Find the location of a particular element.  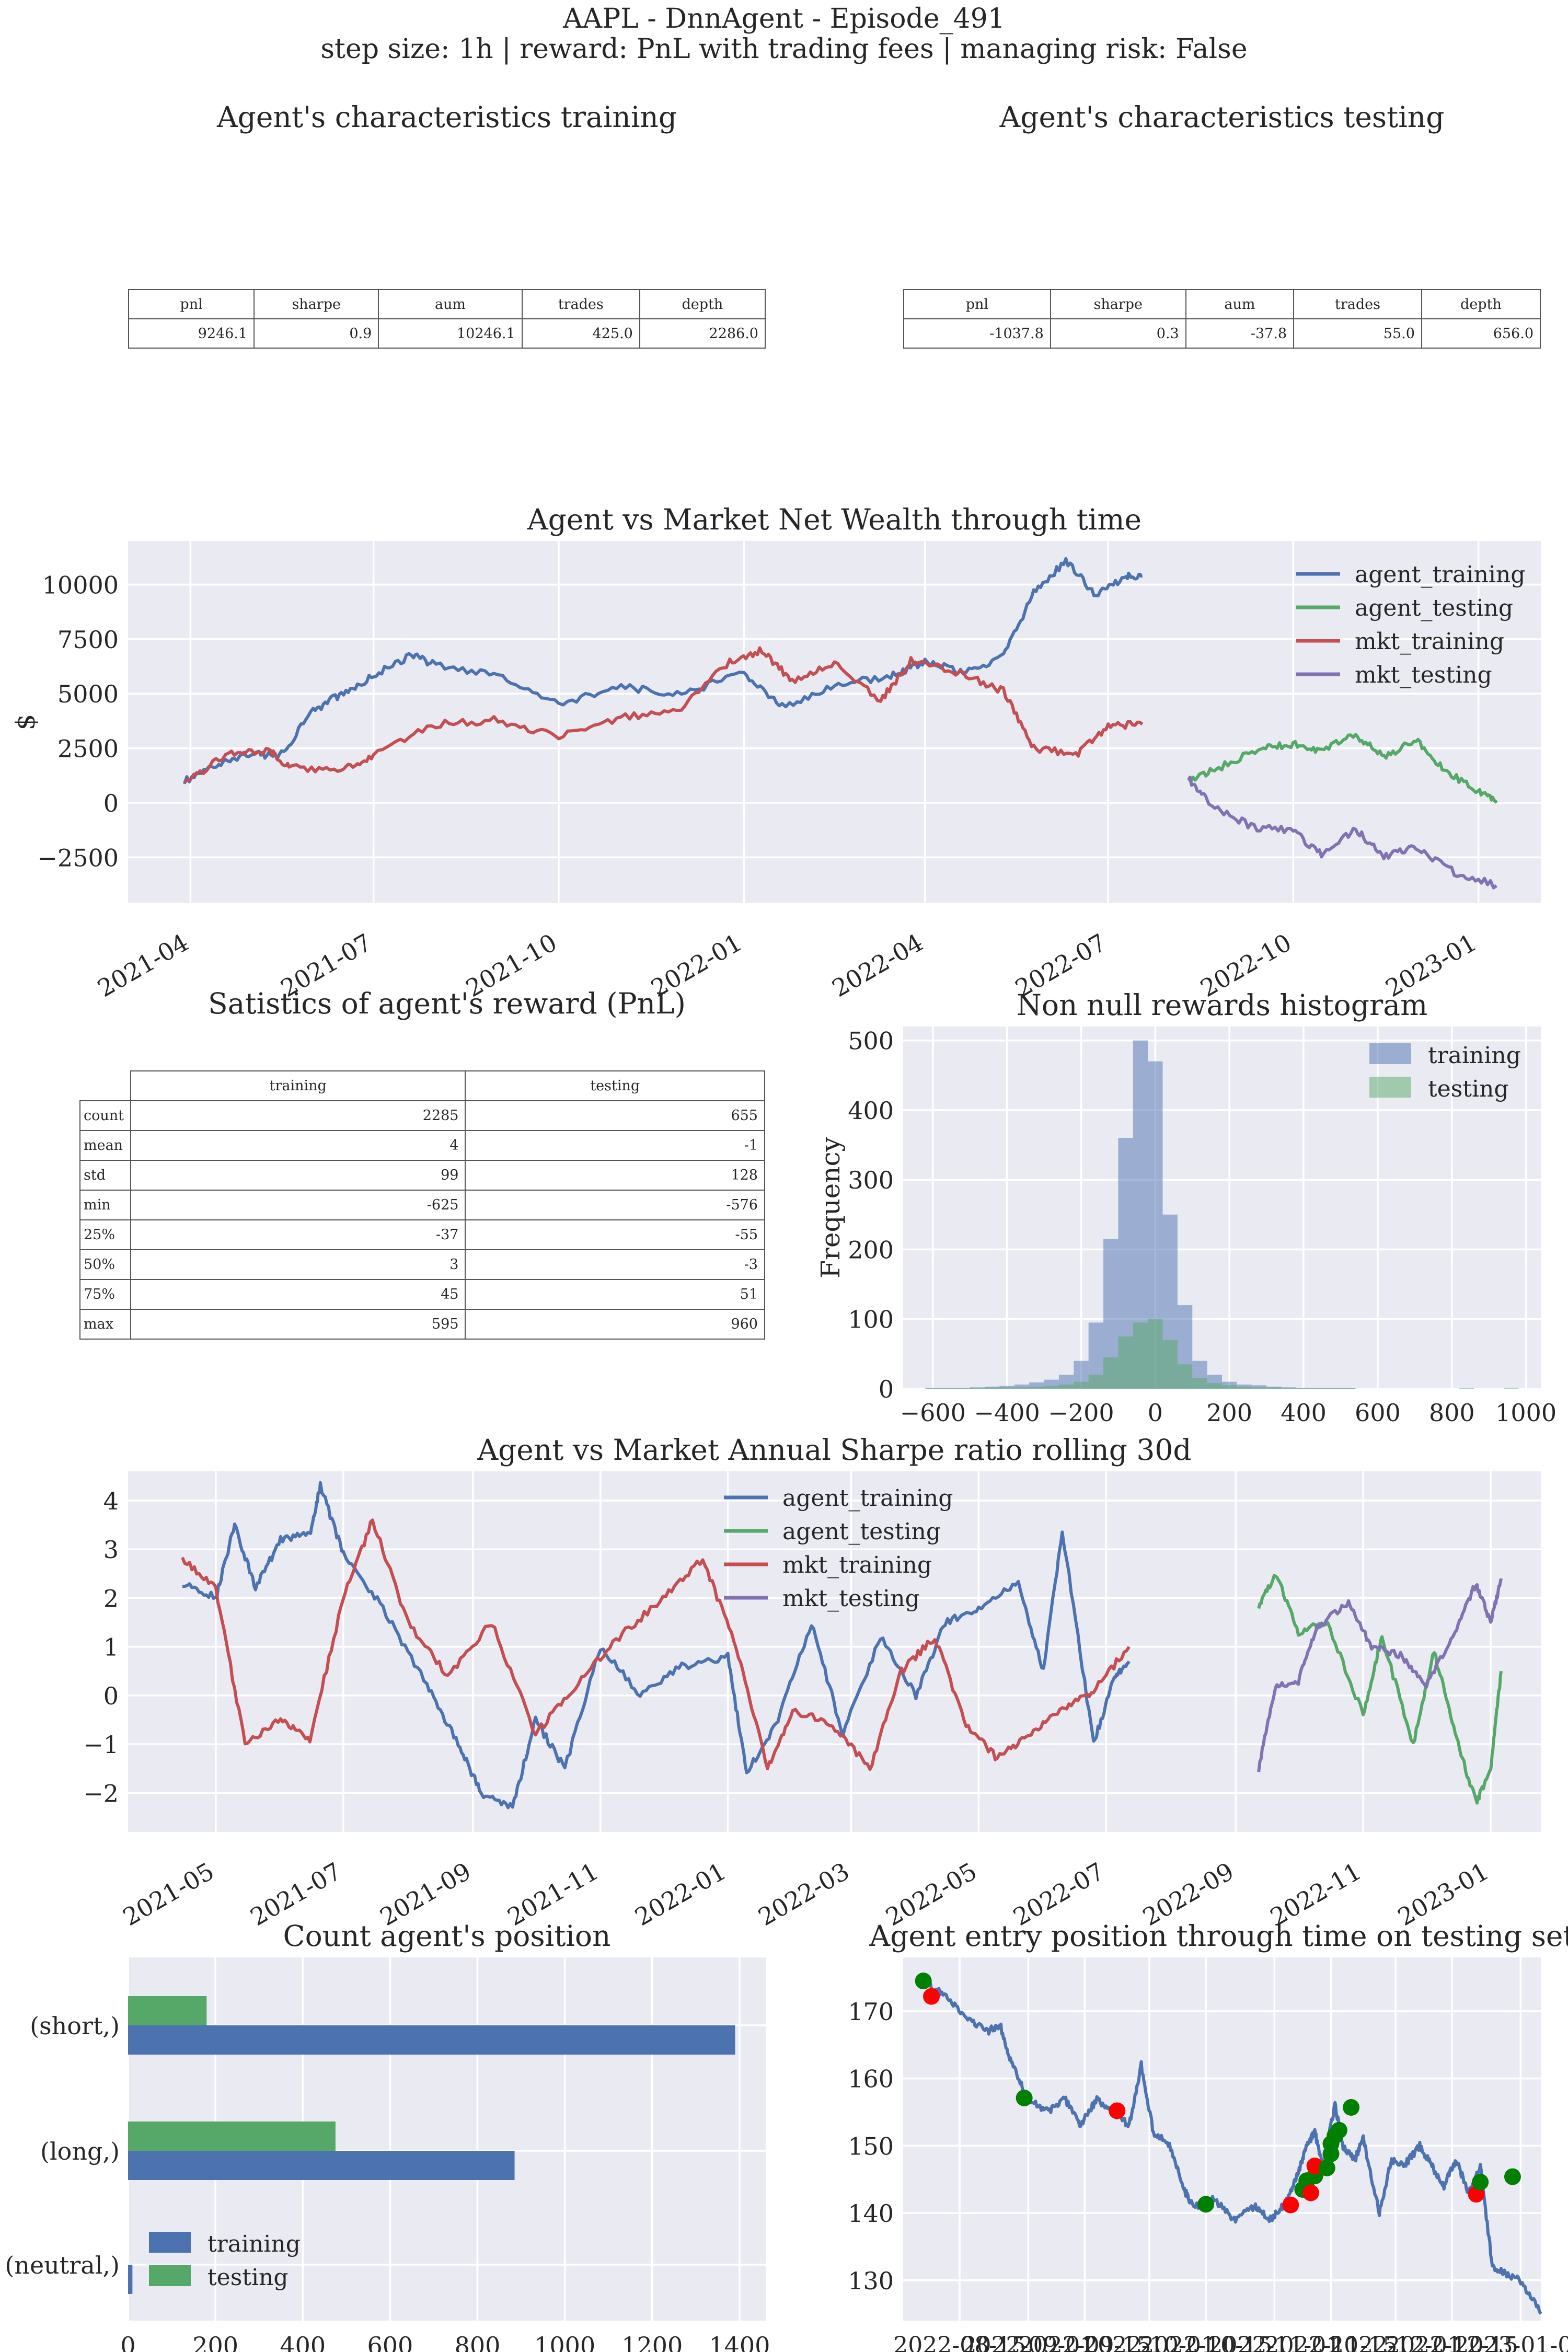

table-cell: -37 is located at coordinates (298, 1234).